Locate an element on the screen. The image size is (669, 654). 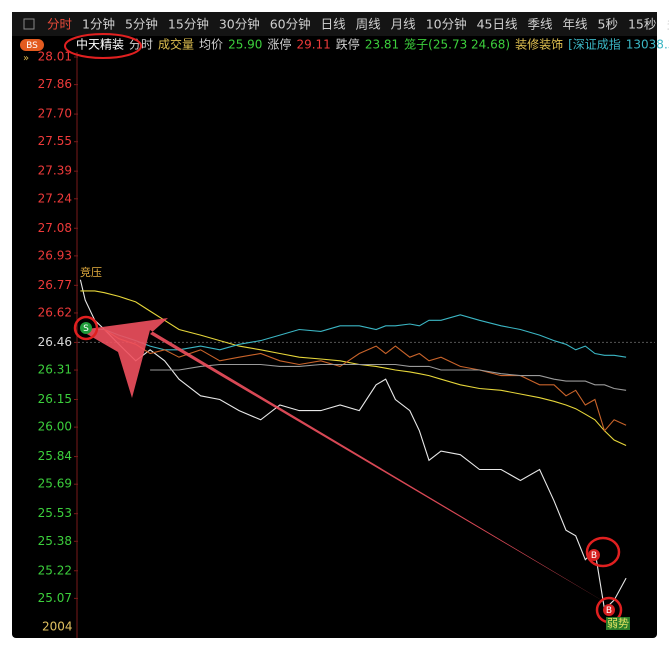
collapse-icon: » is located at coordinates (26, 58).